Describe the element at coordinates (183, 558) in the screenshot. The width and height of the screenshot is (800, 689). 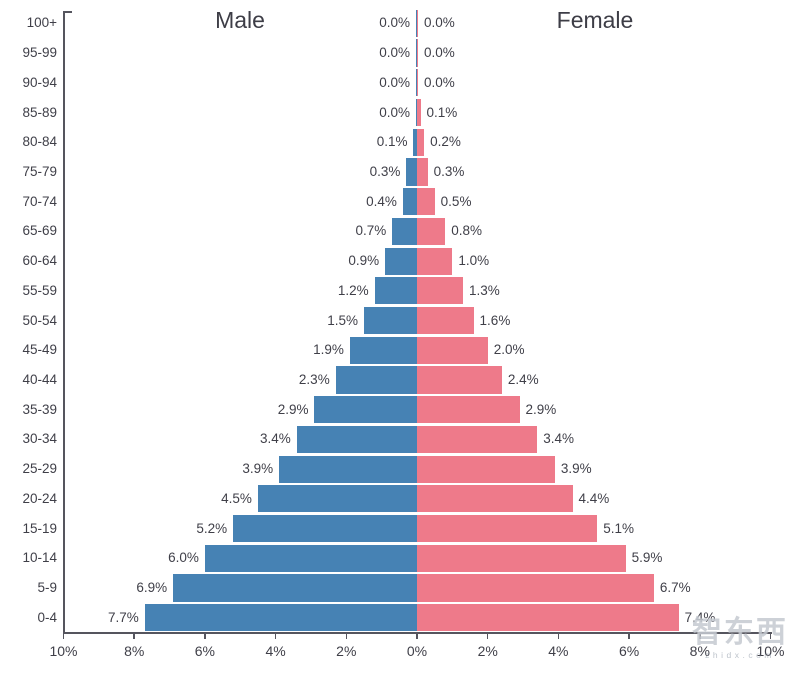
I see `male-value-label: 6.0%` at that location.